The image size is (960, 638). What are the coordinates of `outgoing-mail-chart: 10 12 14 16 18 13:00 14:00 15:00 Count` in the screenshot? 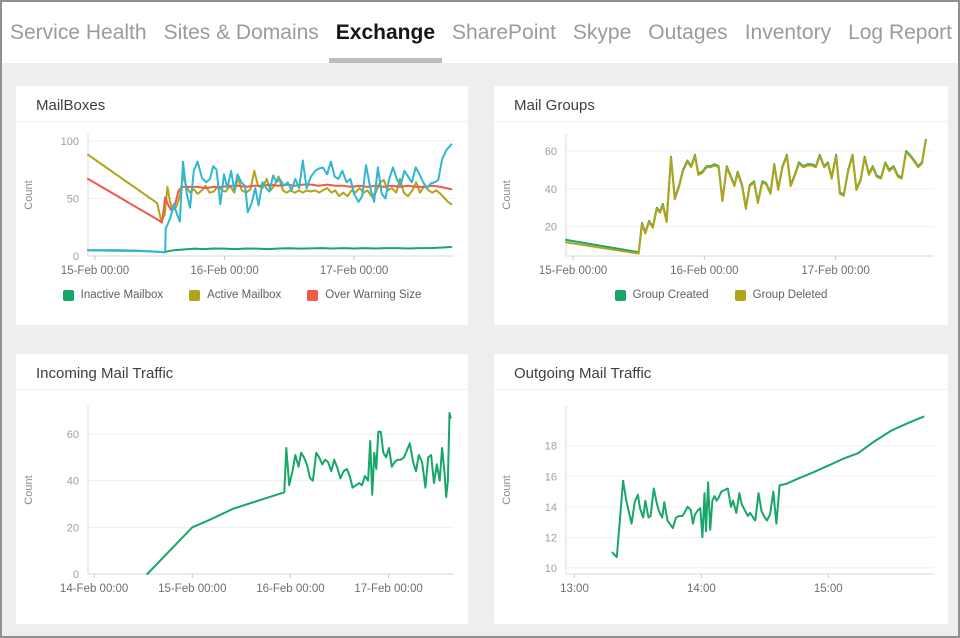 It's located at (717, 500).